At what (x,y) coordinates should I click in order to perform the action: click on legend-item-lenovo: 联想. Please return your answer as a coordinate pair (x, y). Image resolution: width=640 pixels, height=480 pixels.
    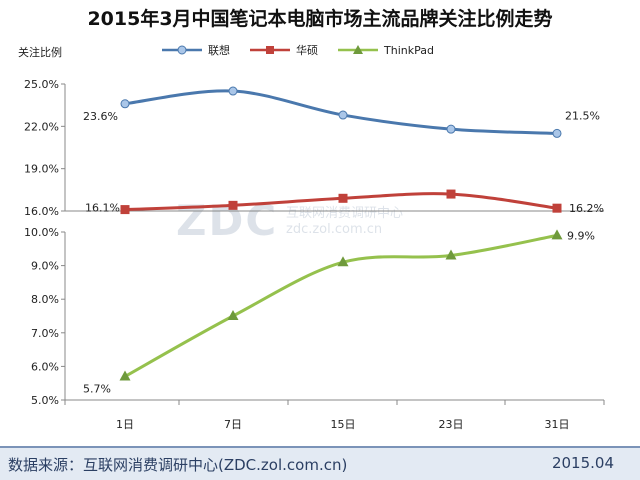
    Looking at the image, I should click on (195, 50).